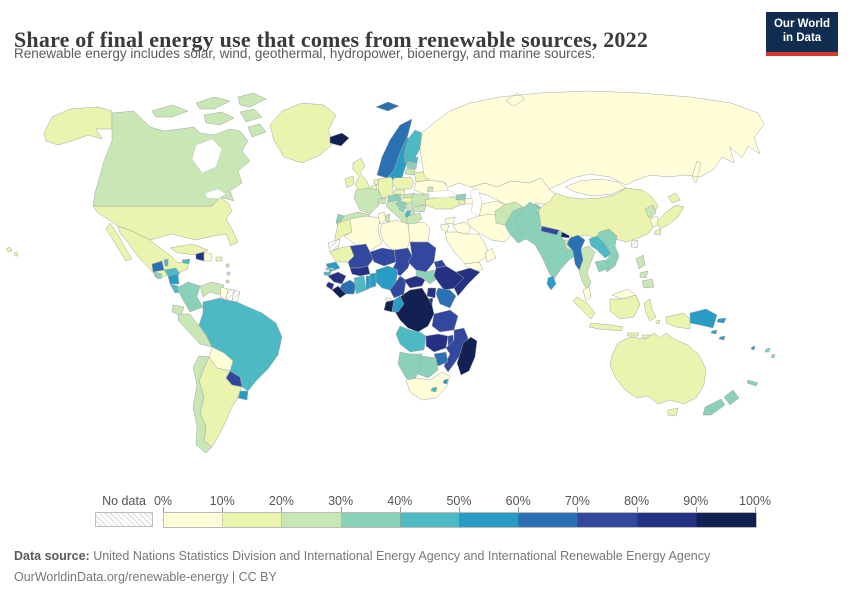 The height and width of the screenshot is (600, 850). What do you see at coordinates (371, 520) in the screenshot?
I see `legend-swatch-30-40%` at bounding box center [371, 520].